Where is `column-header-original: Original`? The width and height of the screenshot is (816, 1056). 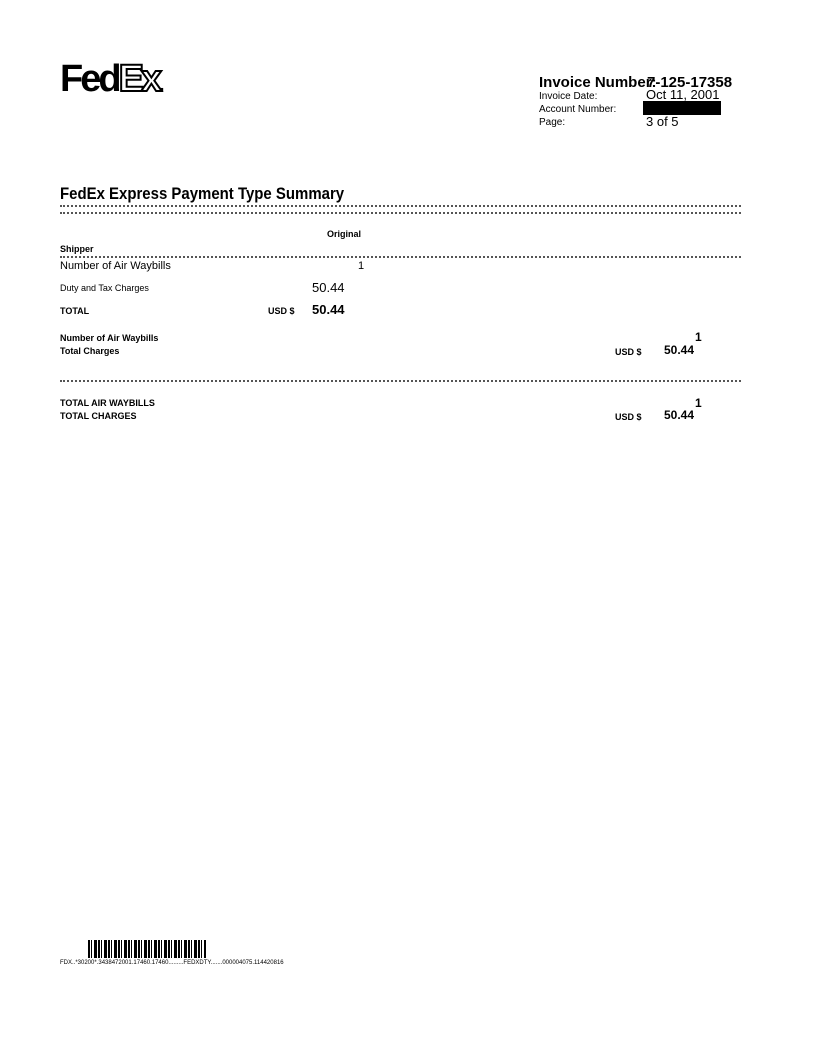 column-header-original: Original is located at coordinates (344, 234).